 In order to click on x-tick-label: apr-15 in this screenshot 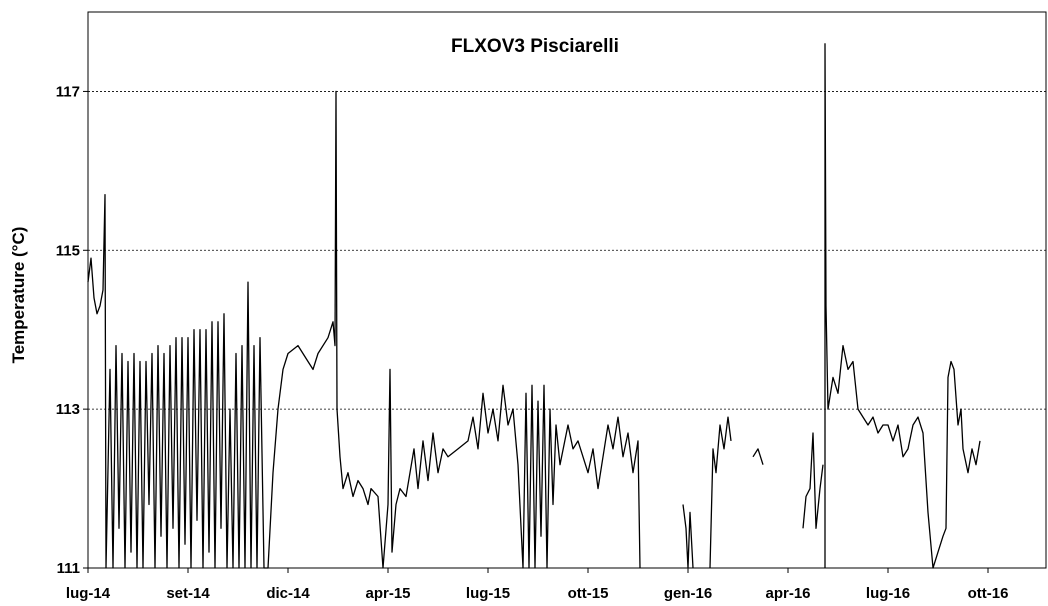, I will do `click(387, 593)`.